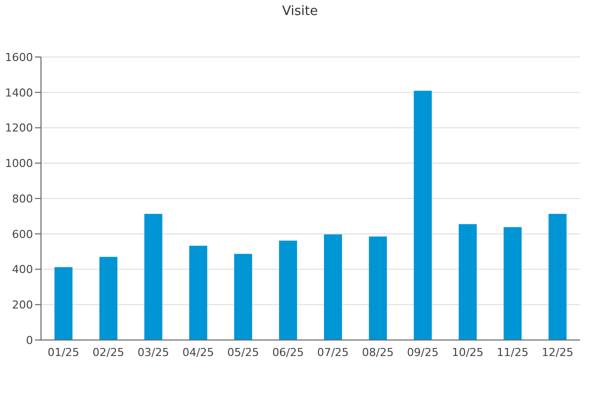 The image size is (600, 400). What do you see at coordinates (558, 352) in the screenshot?
I see `x-tick-label: 12/25` at bounding box center [558, 352].